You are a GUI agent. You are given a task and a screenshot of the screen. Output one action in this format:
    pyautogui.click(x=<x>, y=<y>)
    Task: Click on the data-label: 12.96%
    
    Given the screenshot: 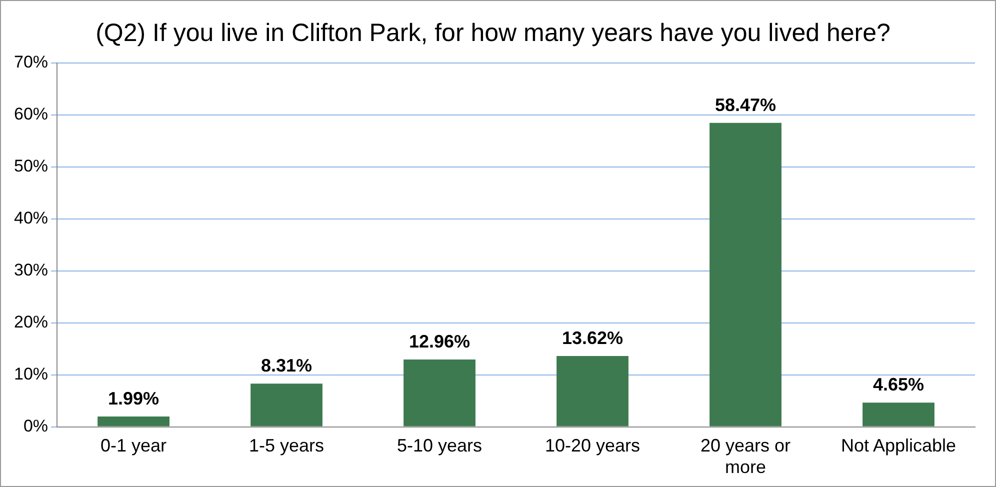 What is the action you would take?
    pyautogui.click(x=439, y=341)
    